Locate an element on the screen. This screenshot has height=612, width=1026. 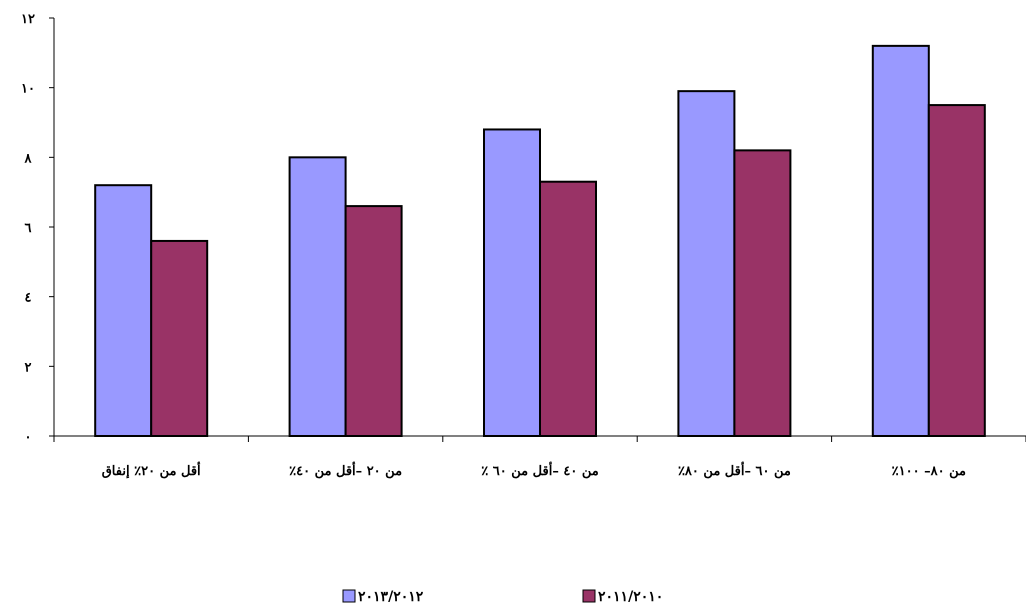
legend-label: ٢٠١٣/٢٠١٢ is located at coordinates (391, 597).